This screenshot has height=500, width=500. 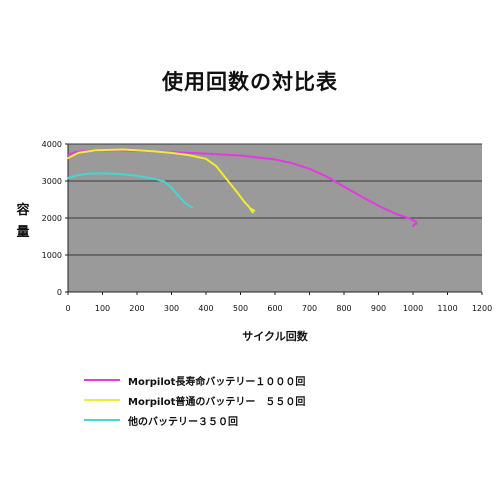 What do you see at coordinates (102, 308) in the screenshot?
I see `x-tick-label: 100` at bounding box center [102, 308].